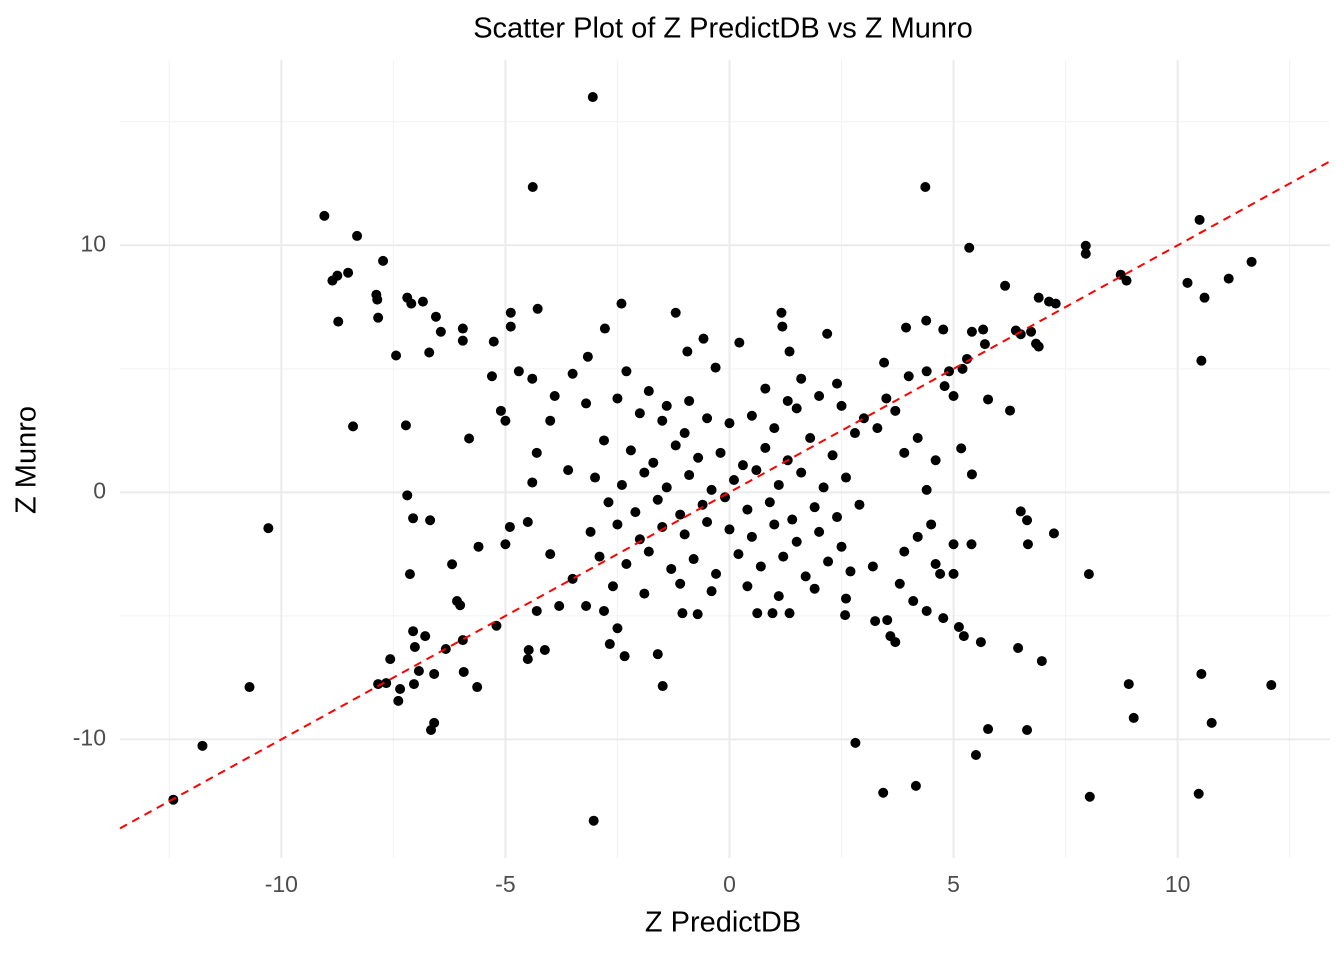 This screenshot has width=1344, height=965. Describe the element at coordinates (281, 884) in the screenshot. I see `x-tick-label: -10` at that location.